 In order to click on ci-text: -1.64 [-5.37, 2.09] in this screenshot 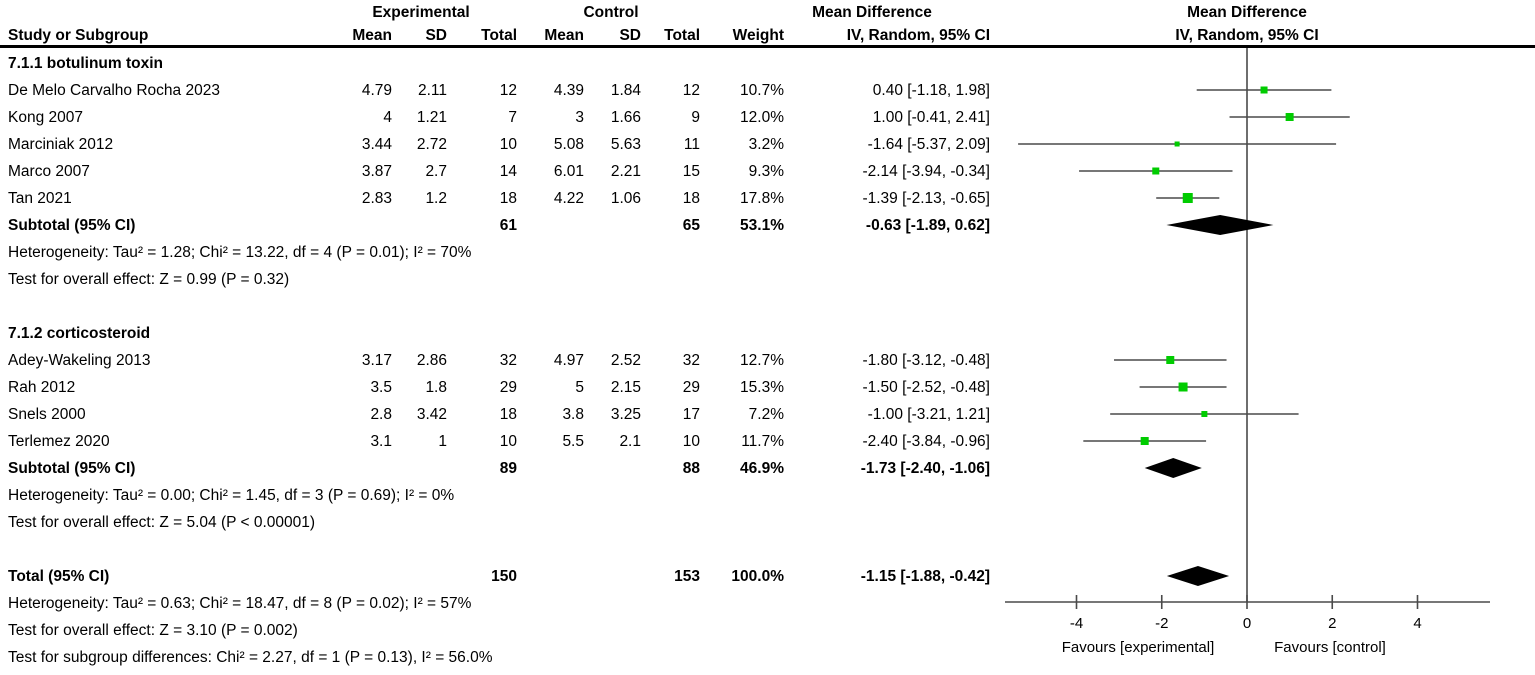, I will do `click(928, 144)`.